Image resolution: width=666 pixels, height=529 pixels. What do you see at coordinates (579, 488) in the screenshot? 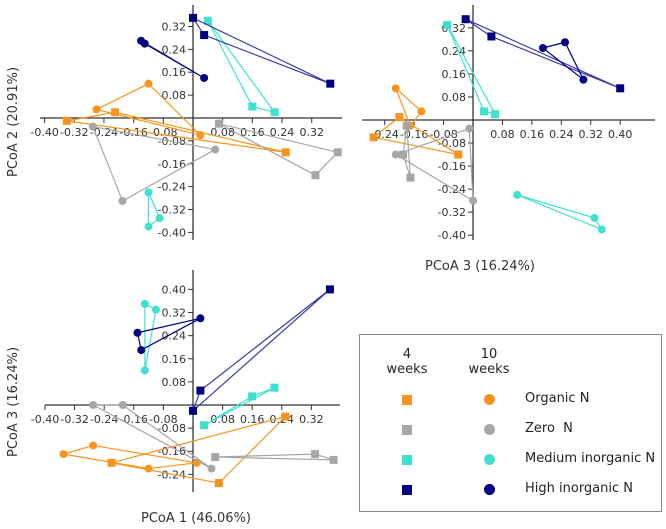
I see `legend-label: High inorganic N` at bounding box center [579, 488].